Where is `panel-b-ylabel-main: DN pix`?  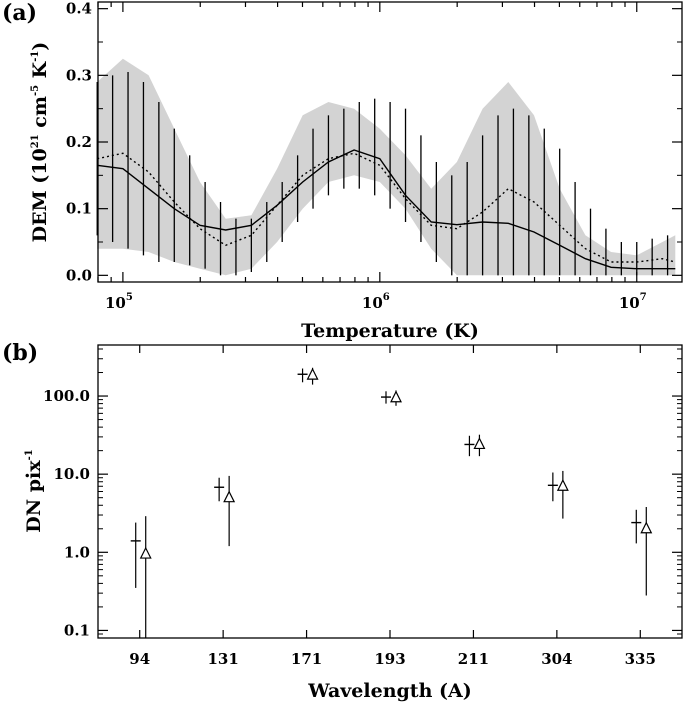
panel-b-ylabel-main: DN pix is located at coordinates (34, 496).